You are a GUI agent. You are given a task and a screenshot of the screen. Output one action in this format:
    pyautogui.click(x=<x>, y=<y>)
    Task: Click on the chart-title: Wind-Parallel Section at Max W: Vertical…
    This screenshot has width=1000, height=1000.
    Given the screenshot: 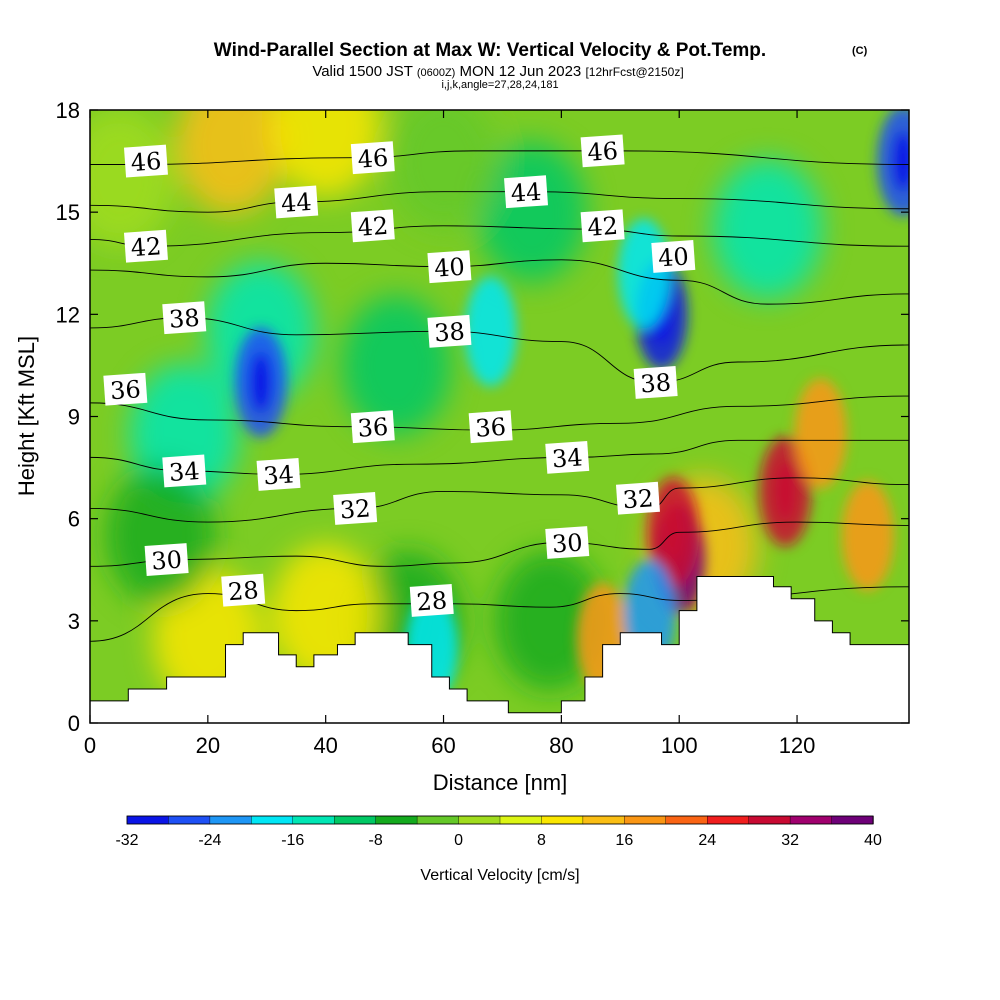 What is the action you would take?
    pyautogui.click(x=490, y=50)
    